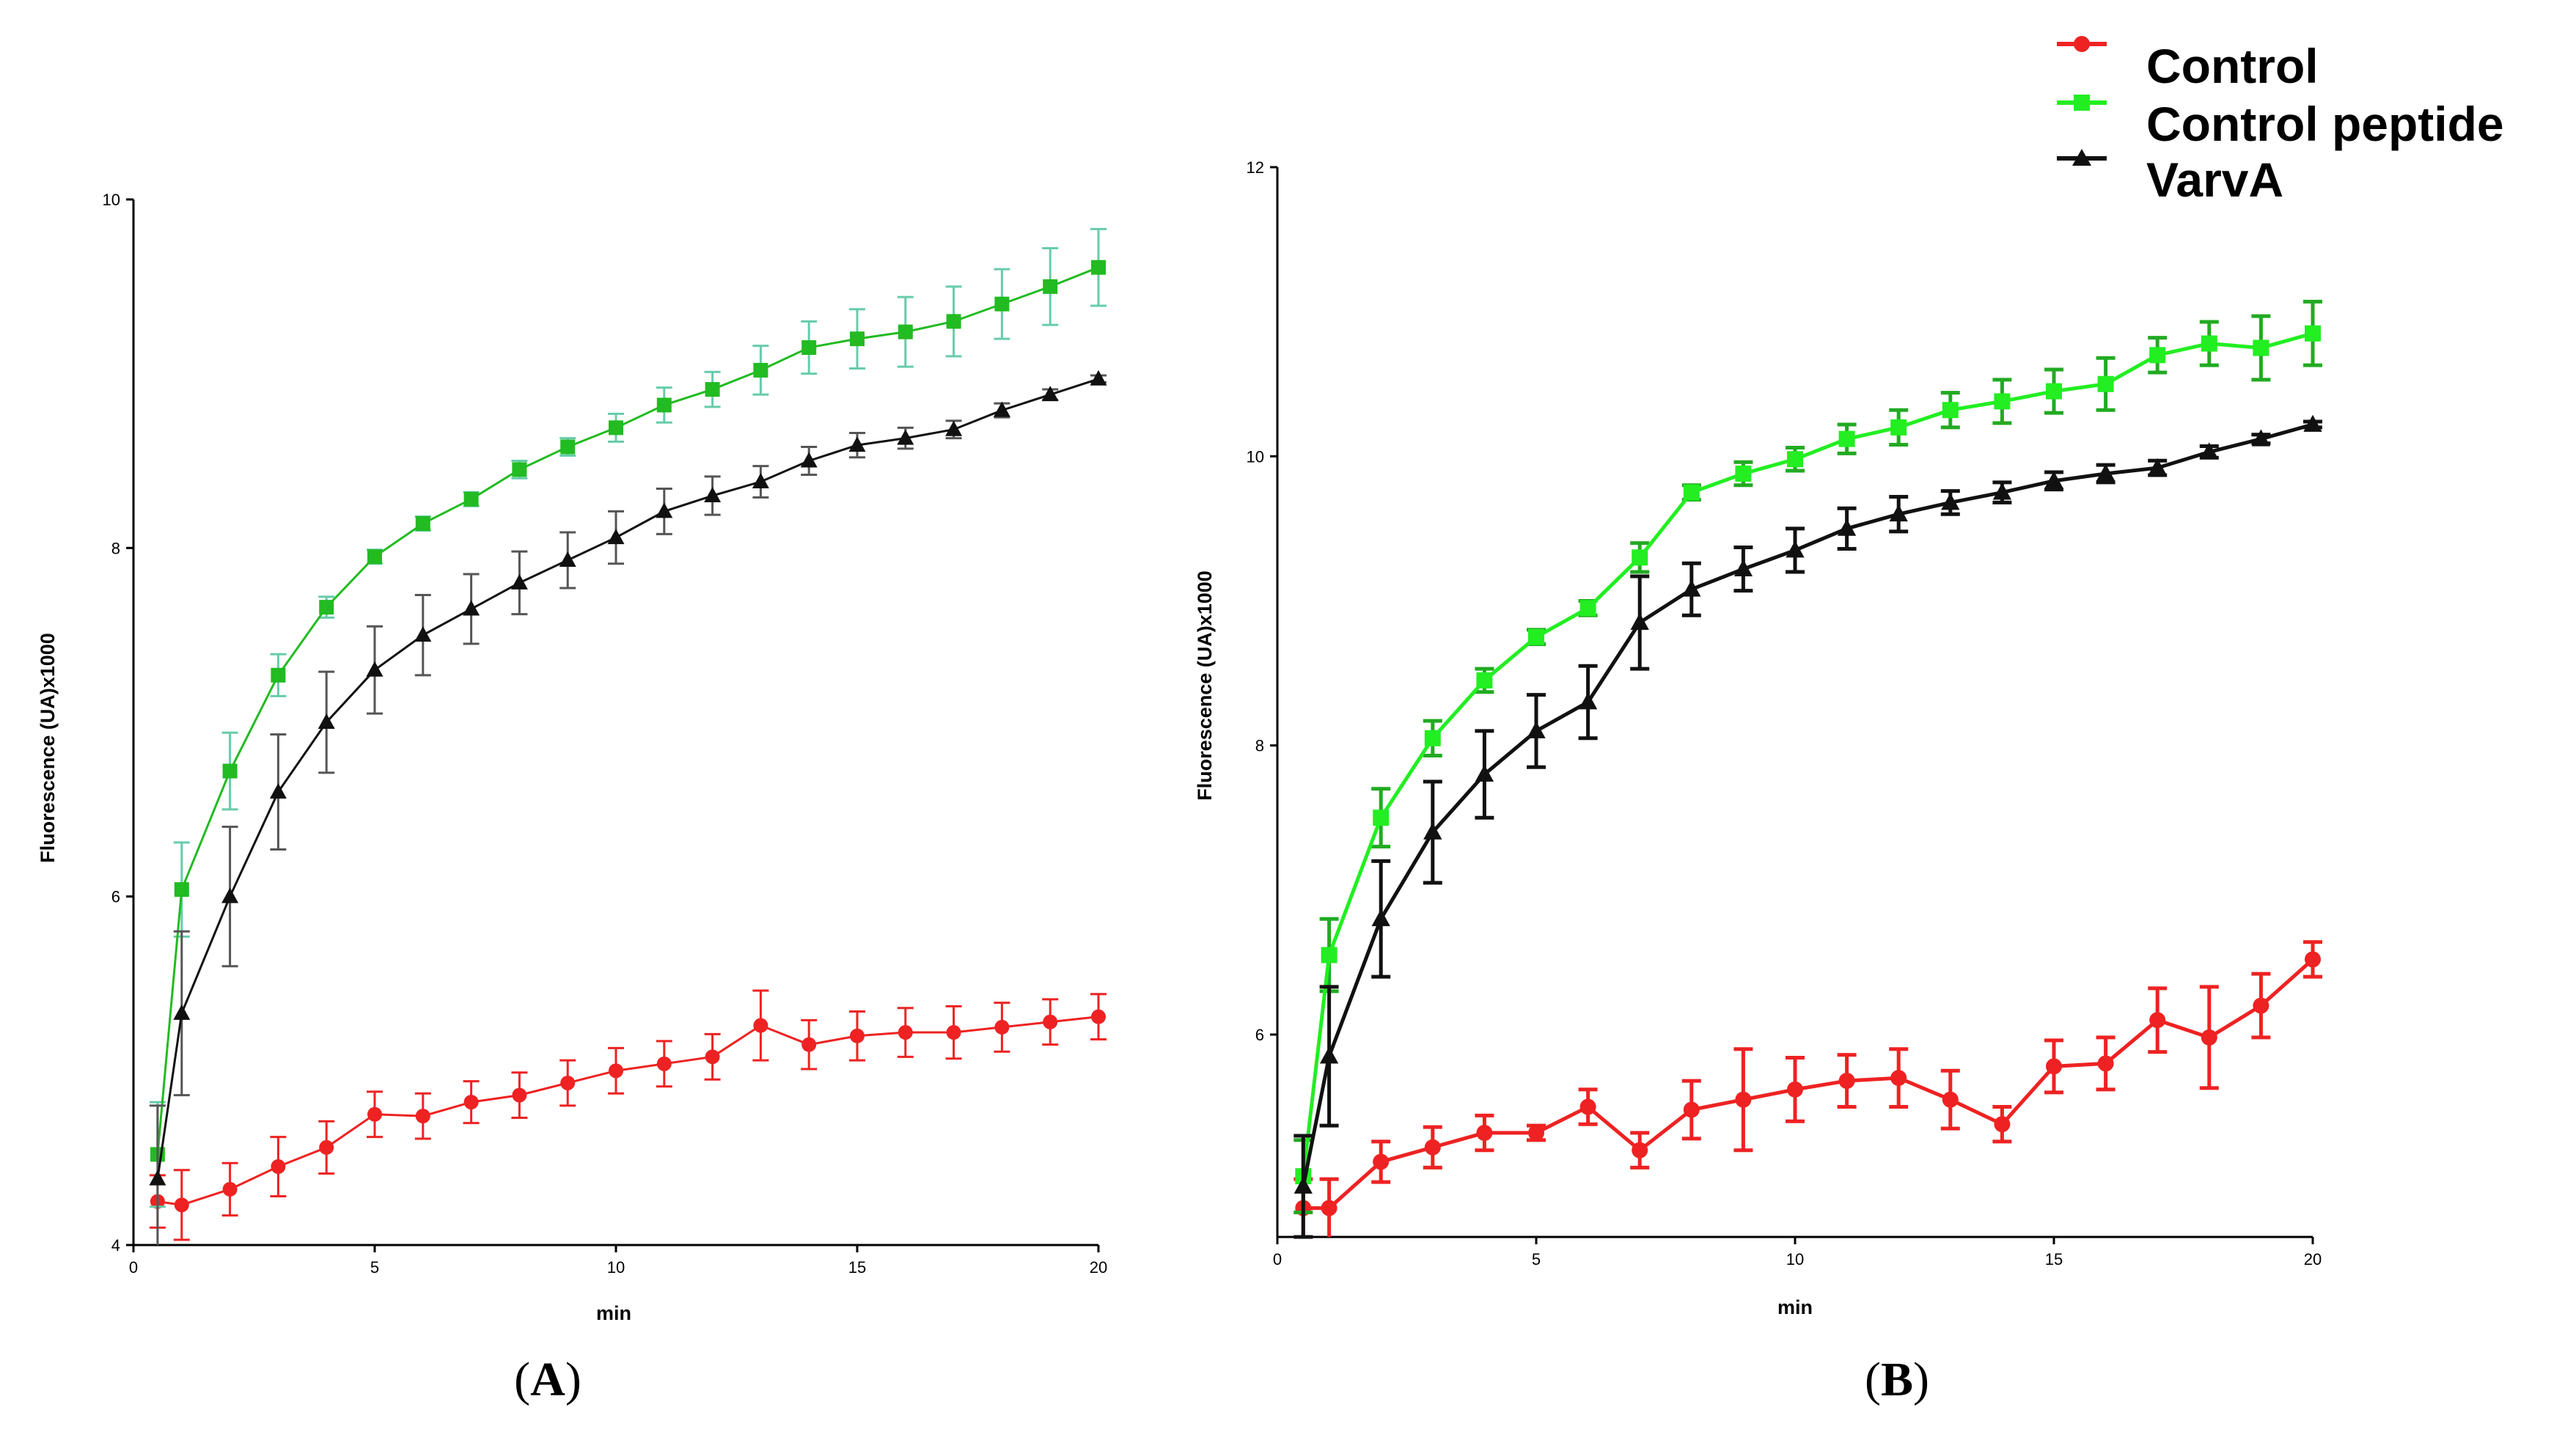 The height and width of the screenshot is (1432, 2576). I want to click on legend-label-control: Control, so click(2232, 66).